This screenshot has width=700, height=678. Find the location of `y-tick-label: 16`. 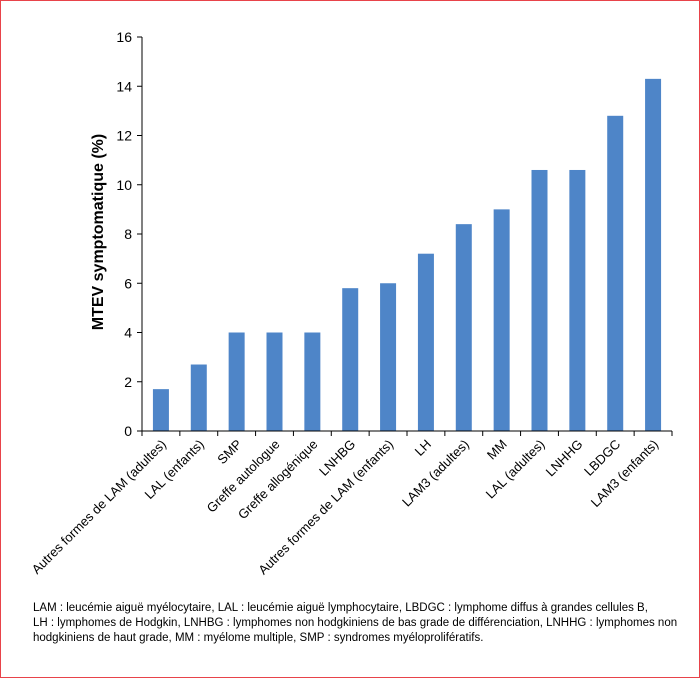

y-tick-label: 16 is located at coordinates (124, 37).